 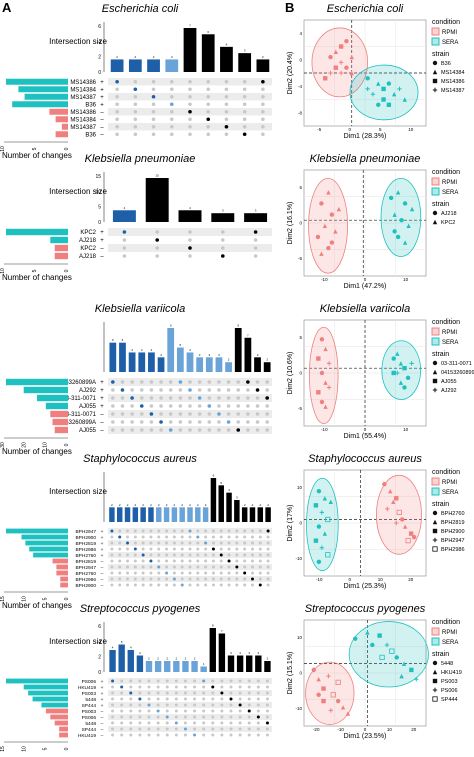 I want to click on legend-strain-title: strain, so click(x=440, y=54).